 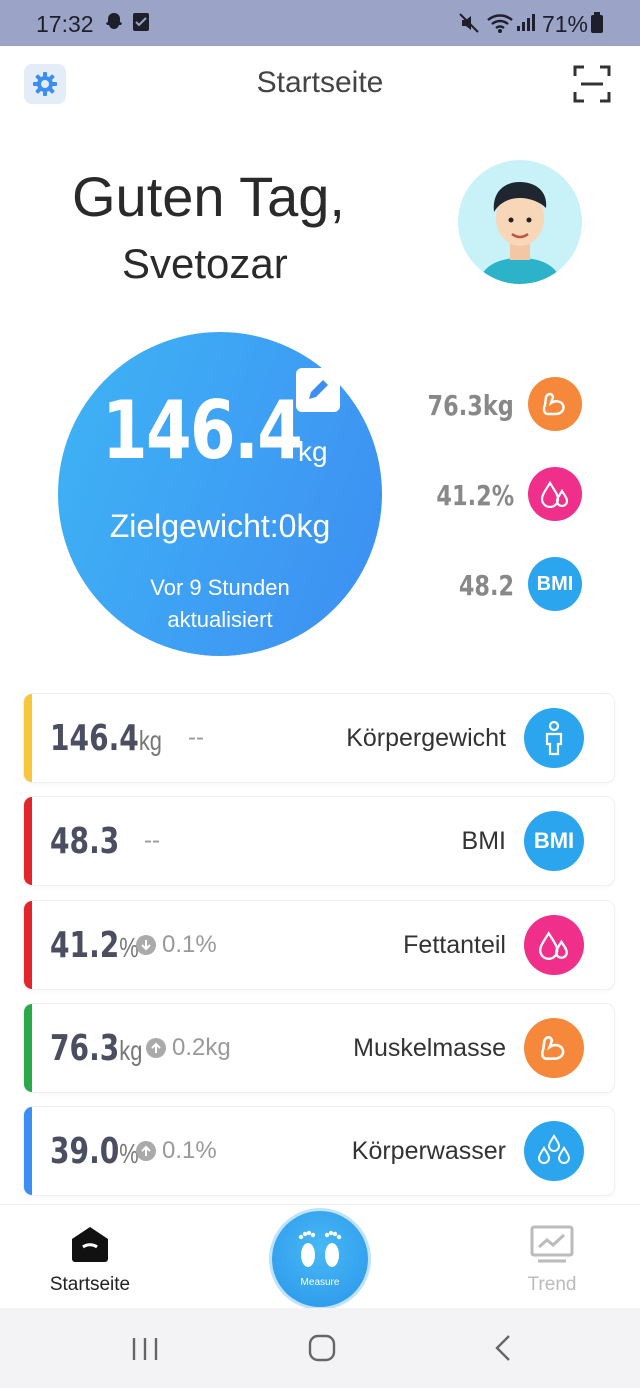 I want to click on pencil-icon, so click(x=318, y=389).